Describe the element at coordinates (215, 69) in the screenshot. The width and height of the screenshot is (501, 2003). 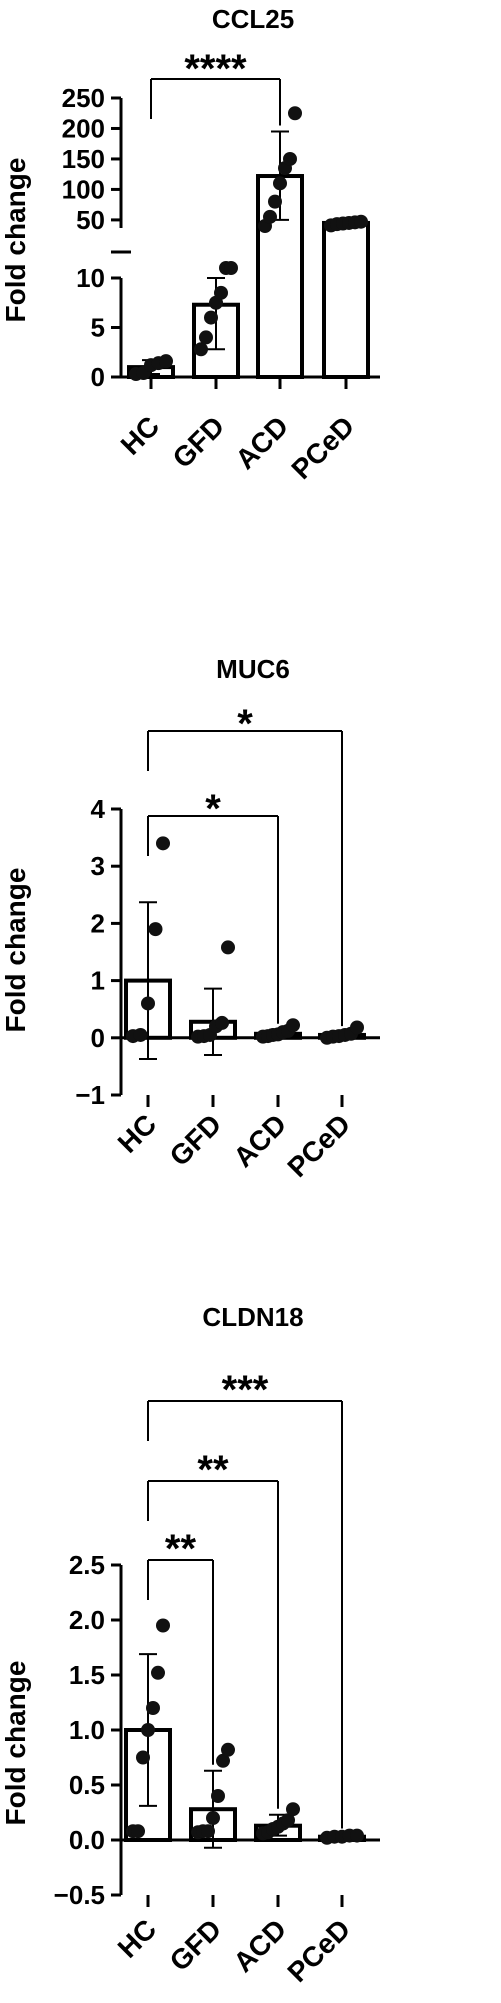
I see `significance-label: ****` at that location.